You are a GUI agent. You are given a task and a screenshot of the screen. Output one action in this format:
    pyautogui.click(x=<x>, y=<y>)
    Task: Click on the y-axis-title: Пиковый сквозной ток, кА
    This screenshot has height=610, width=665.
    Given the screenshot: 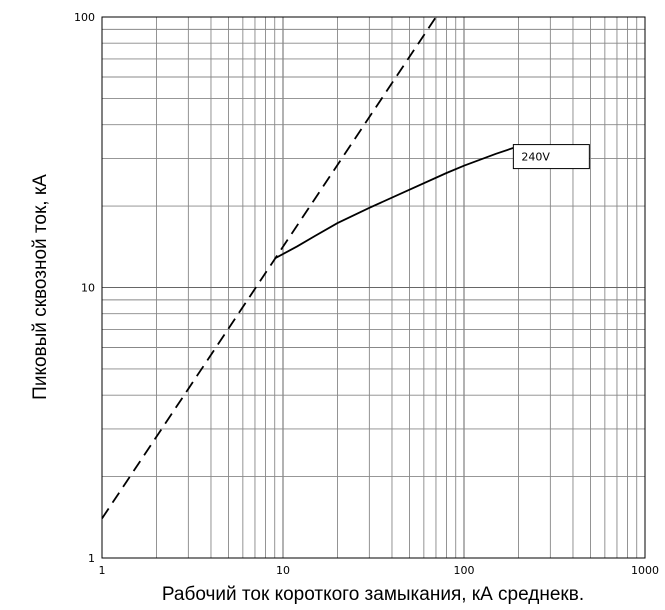 What is the action you would take?
    pyautogui.click(x=40, y=287)
    